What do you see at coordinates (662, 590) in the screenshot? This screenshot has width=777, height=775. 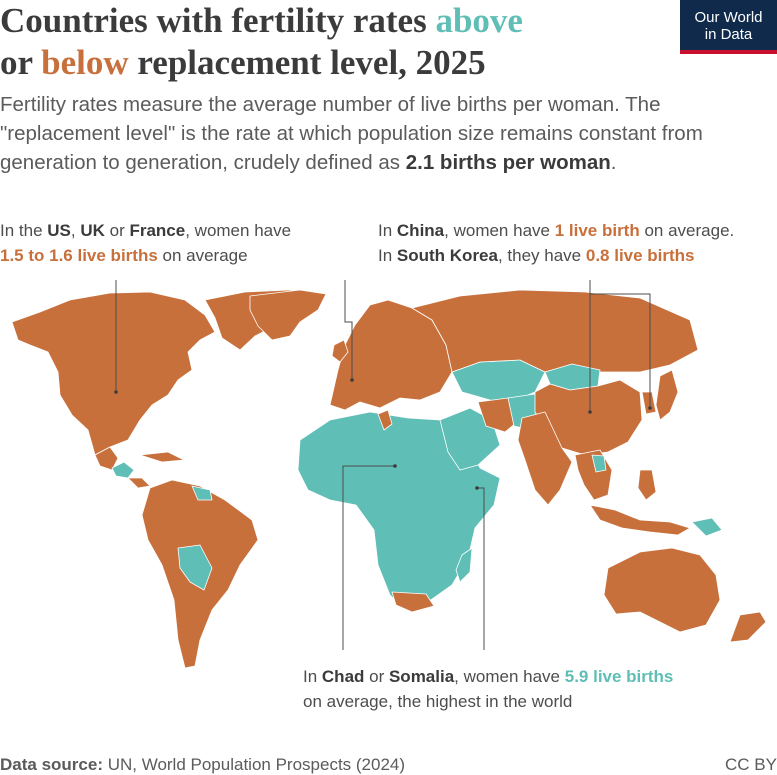 I see `region-australia` at bounding box center [662, 590].